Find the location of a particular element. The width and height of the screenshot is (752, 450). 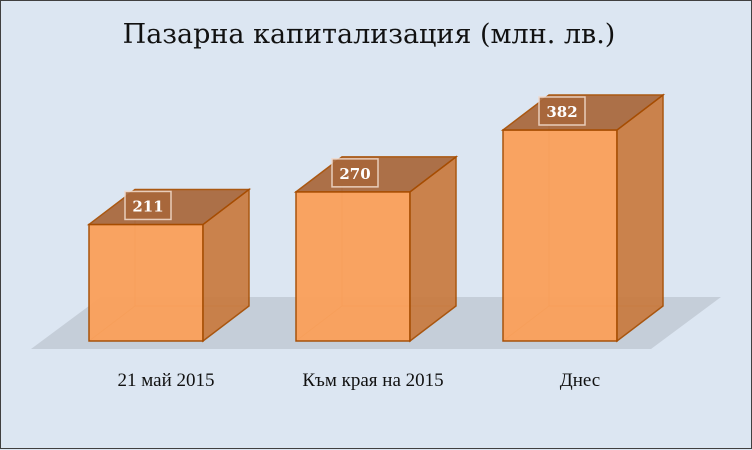

category-label: 21 май 2015 is located at coordinates (166, 380).